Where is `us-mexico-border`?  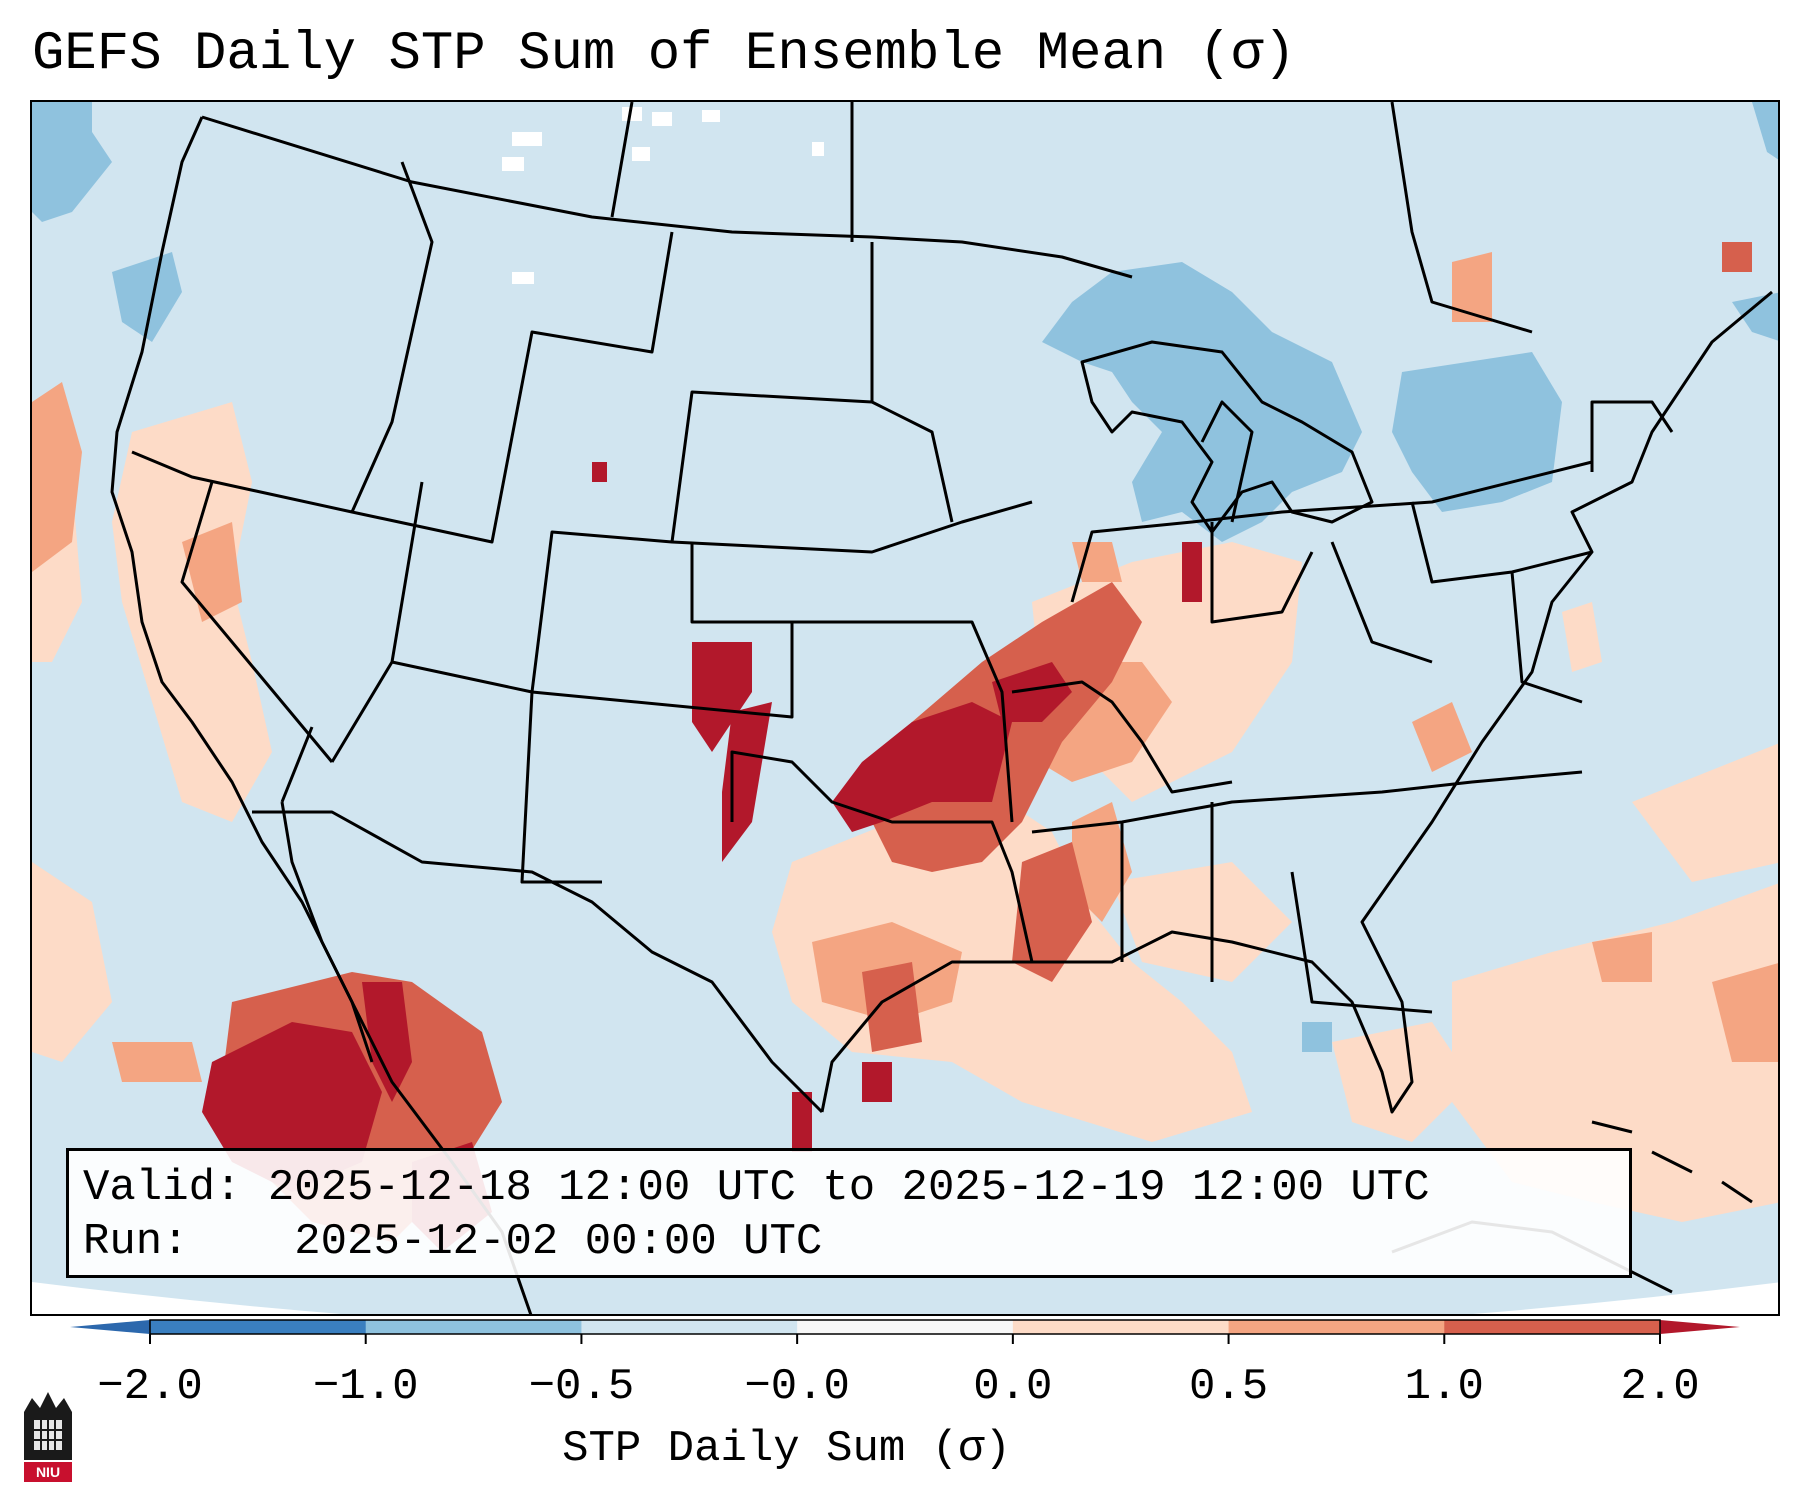 us-mexico-border is located at coordinates (538, 962).